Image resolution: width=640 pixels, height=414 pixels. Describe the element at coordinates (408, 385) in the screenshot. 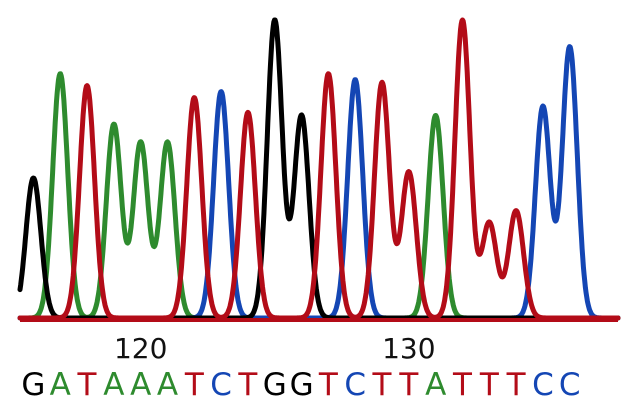

I see `base-call-130: T` at that location.